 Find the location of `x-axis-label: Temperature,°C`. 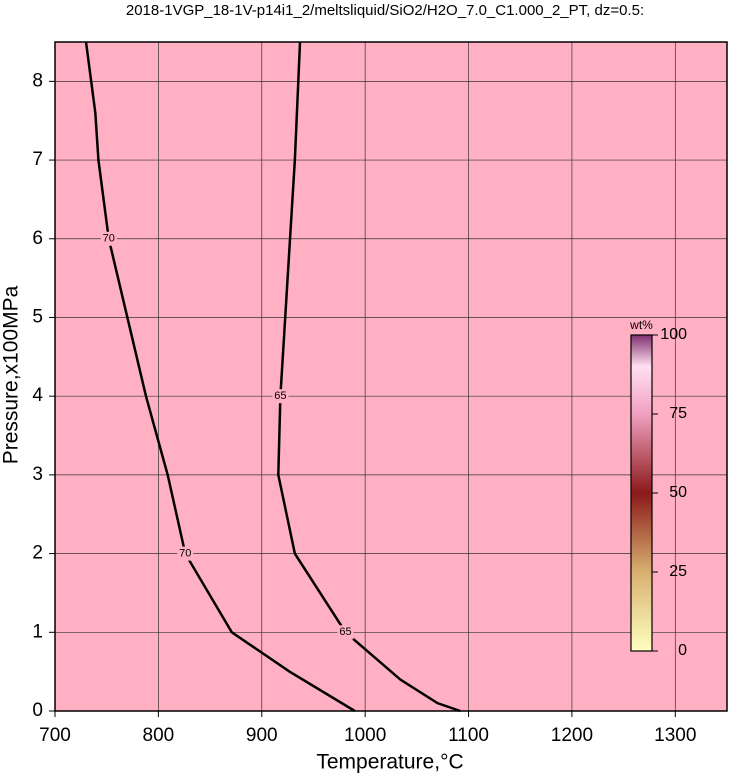

x-axis-label: Temperature,°C is located at coordinates (389, 762).